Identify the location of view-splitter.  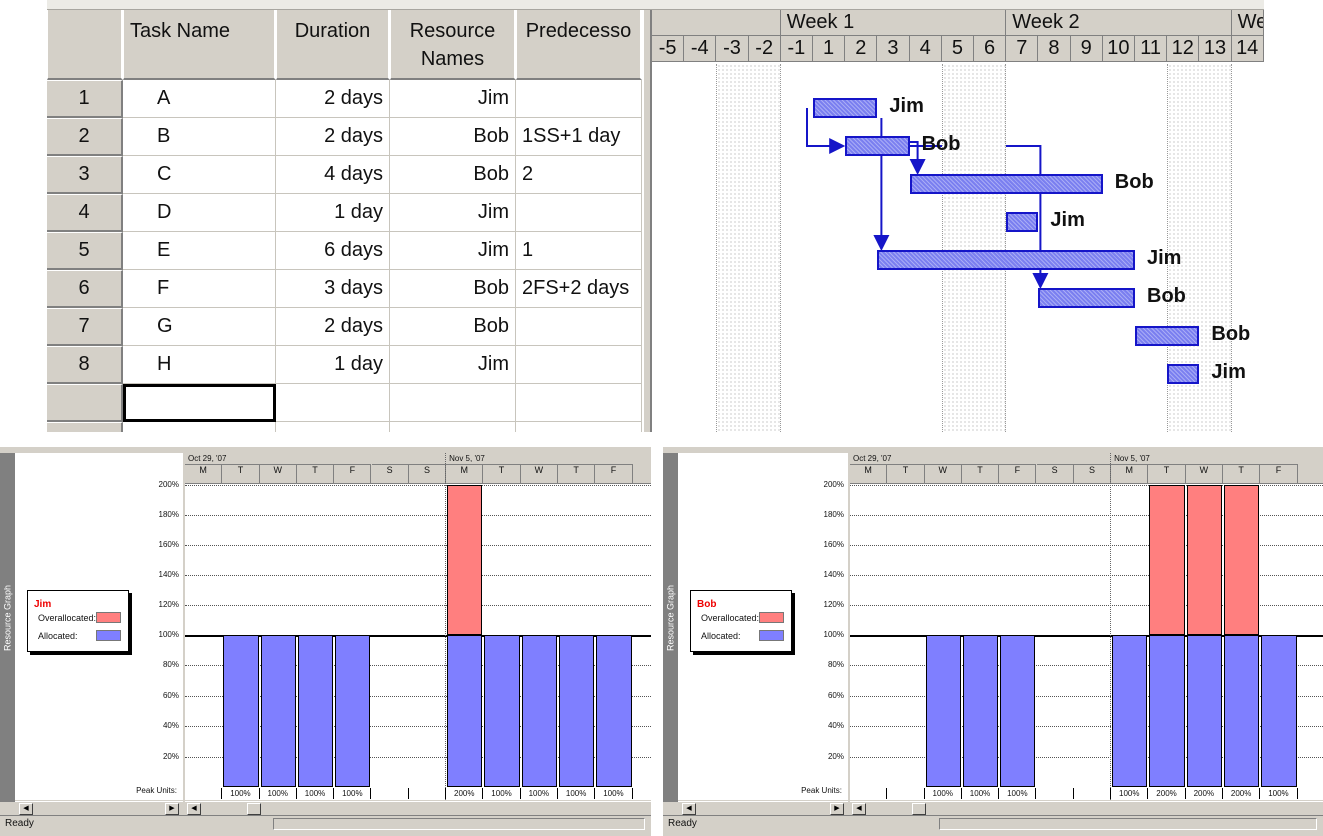
(647, 221).